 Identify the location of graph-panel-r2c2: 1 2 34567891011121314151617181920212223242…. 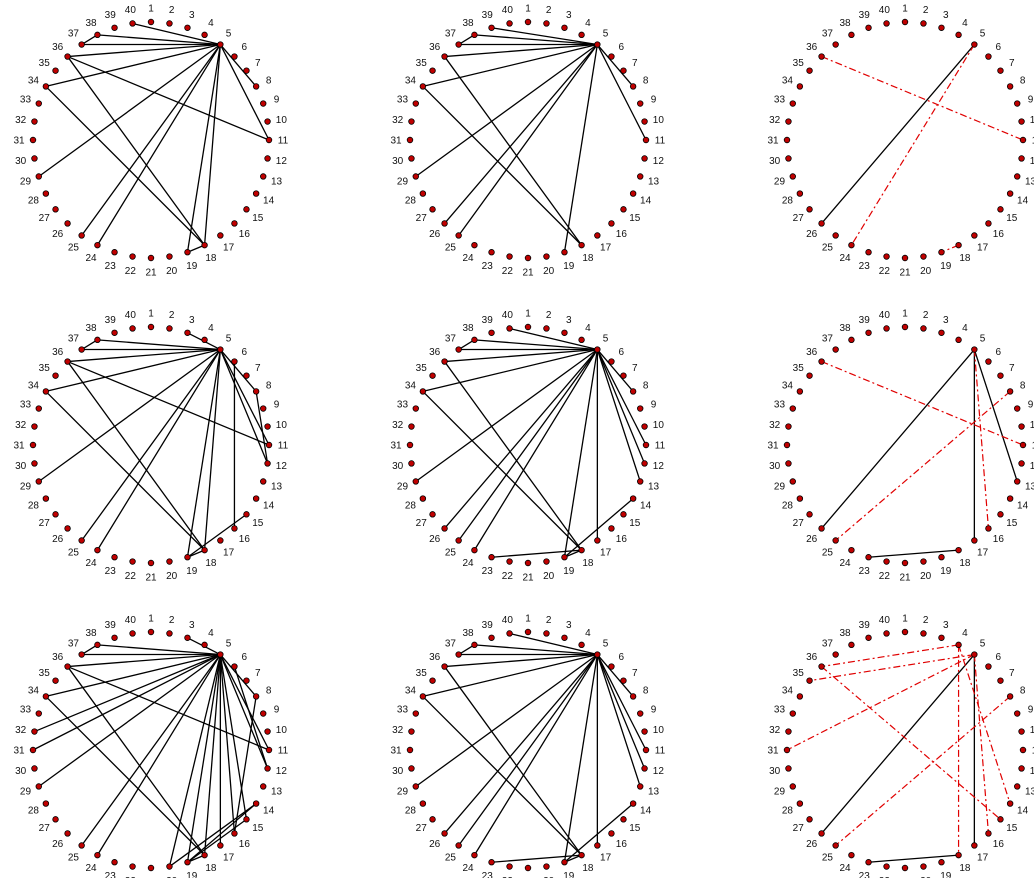
(527, 446).